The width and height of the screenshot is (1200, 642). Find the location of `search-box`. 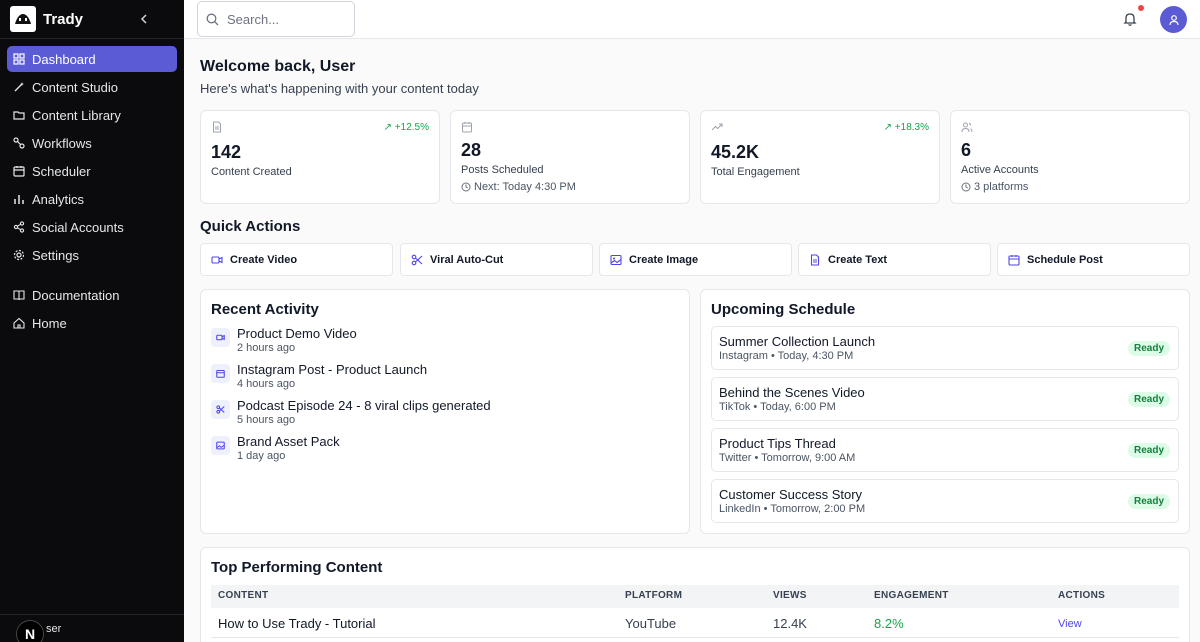

search-box is located at coordinates (276, 19).